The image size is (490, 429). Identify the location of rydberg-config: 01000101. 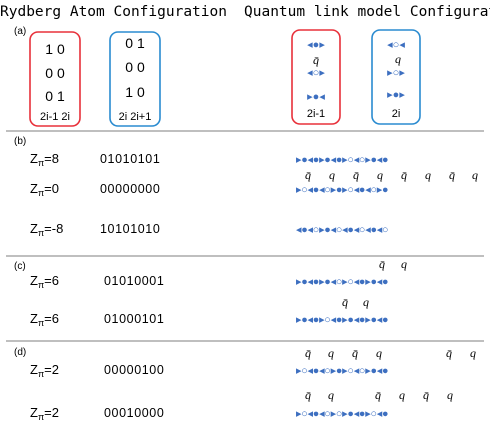
(134, 319).